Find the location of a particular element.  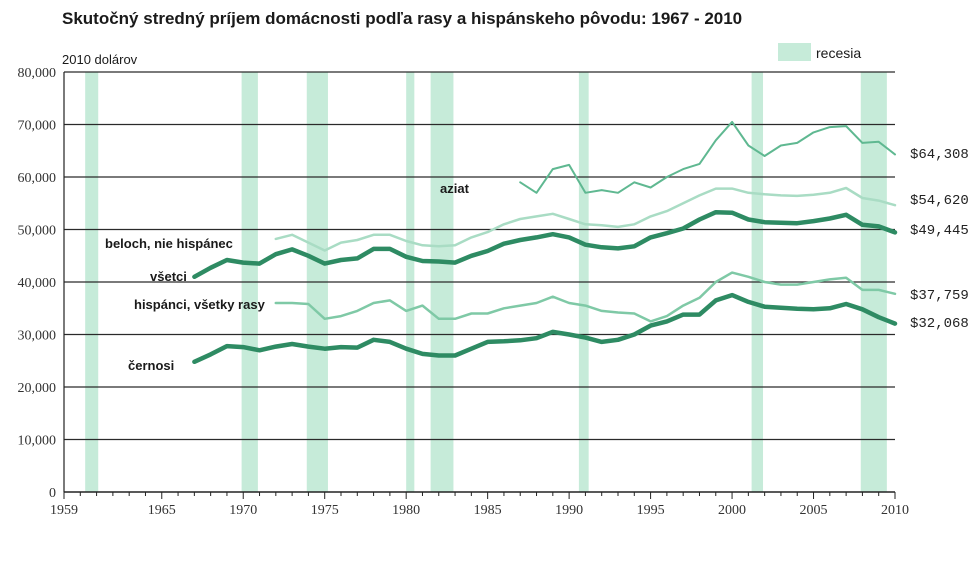

y-axis-unit-label: 2010 dolárov is located at coordinates (100, 59).